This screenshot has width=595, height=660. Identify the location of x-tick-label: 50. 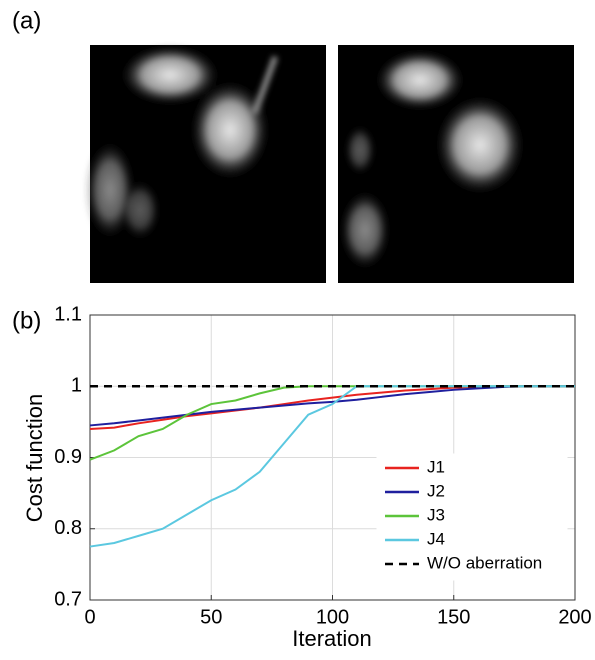
(211, 617).